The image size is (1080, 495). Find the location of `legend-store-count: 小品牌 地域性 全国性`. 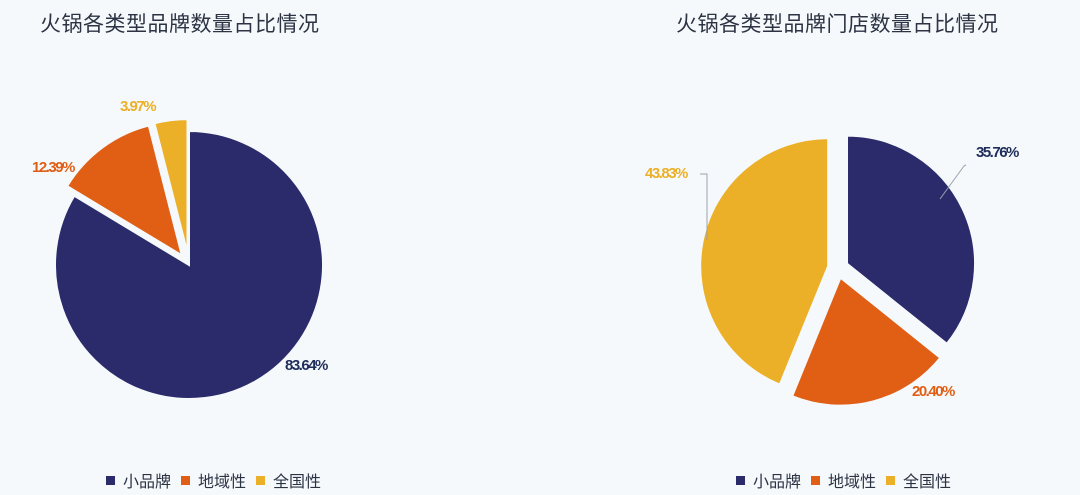

legend-store-count: 小品牌 地域性 全国性 is located at coordinates (845, 480).